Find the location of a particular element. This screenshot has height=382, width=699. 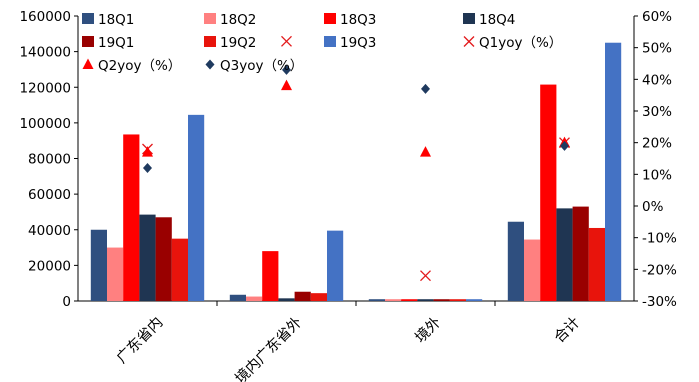

legend-label: 18Q1 is located at coordinates (116, 20).